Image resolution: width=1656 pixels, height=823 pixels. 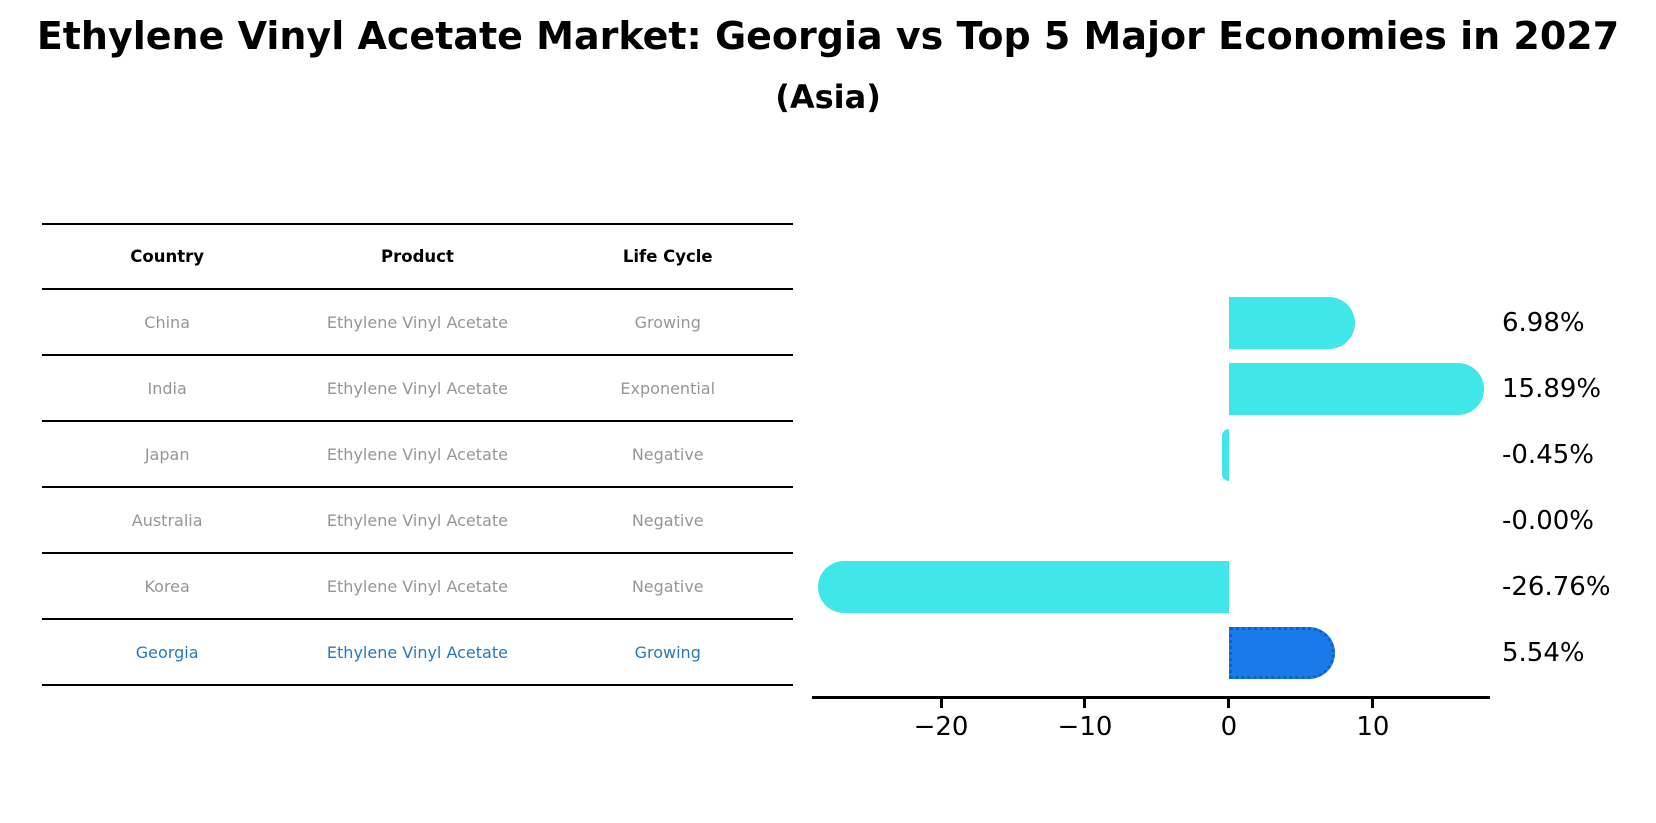 I want to click on x-tick-label: 0, so click(x=1229, y=727).